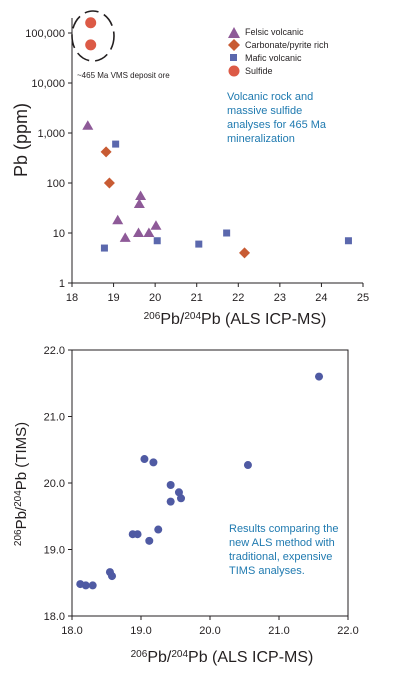 This screenshot has height=689, width=404. I want to click on legend-marker-mafic, so click(233, 57).